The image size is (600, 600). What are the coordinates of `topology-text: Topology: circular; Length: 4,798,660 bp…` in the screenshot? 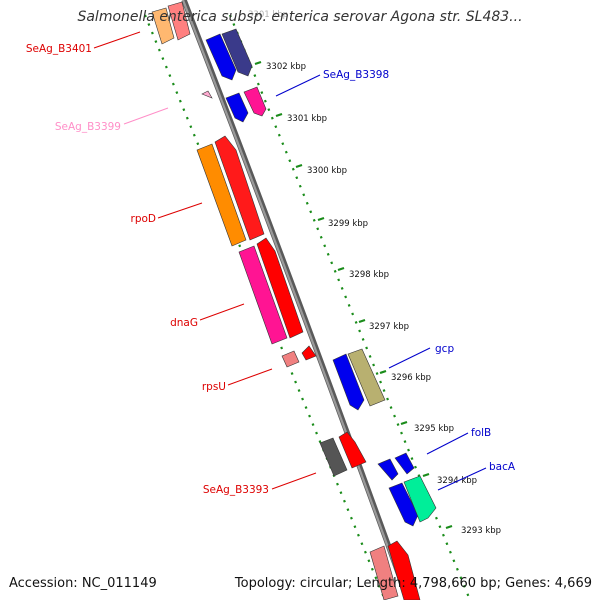 It's located at (413, 583).